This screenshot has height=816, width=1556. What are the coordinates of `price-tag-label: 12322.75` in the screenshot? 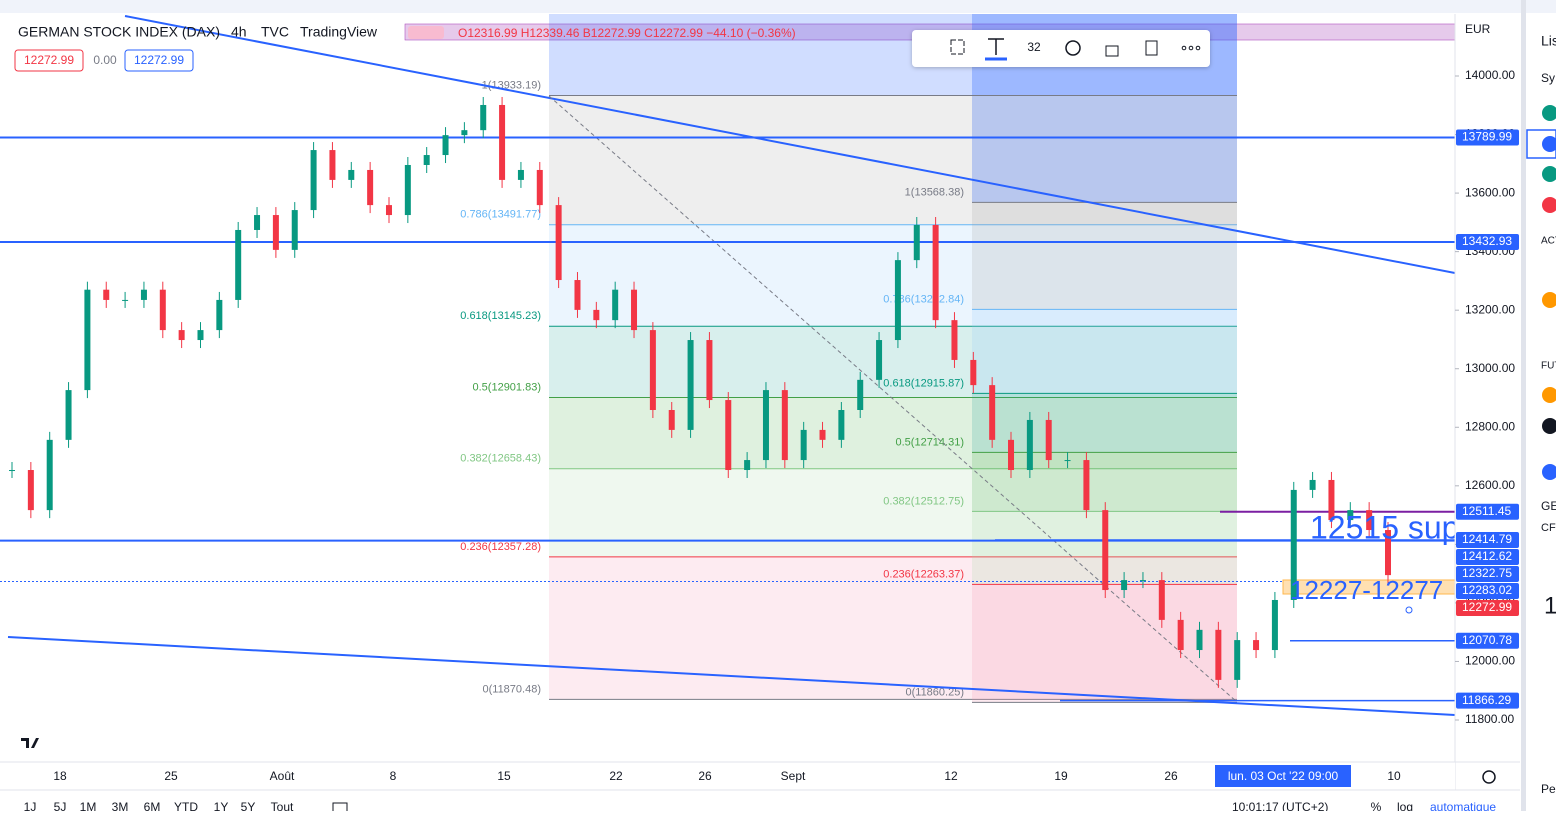 It's located at (1487, 573).